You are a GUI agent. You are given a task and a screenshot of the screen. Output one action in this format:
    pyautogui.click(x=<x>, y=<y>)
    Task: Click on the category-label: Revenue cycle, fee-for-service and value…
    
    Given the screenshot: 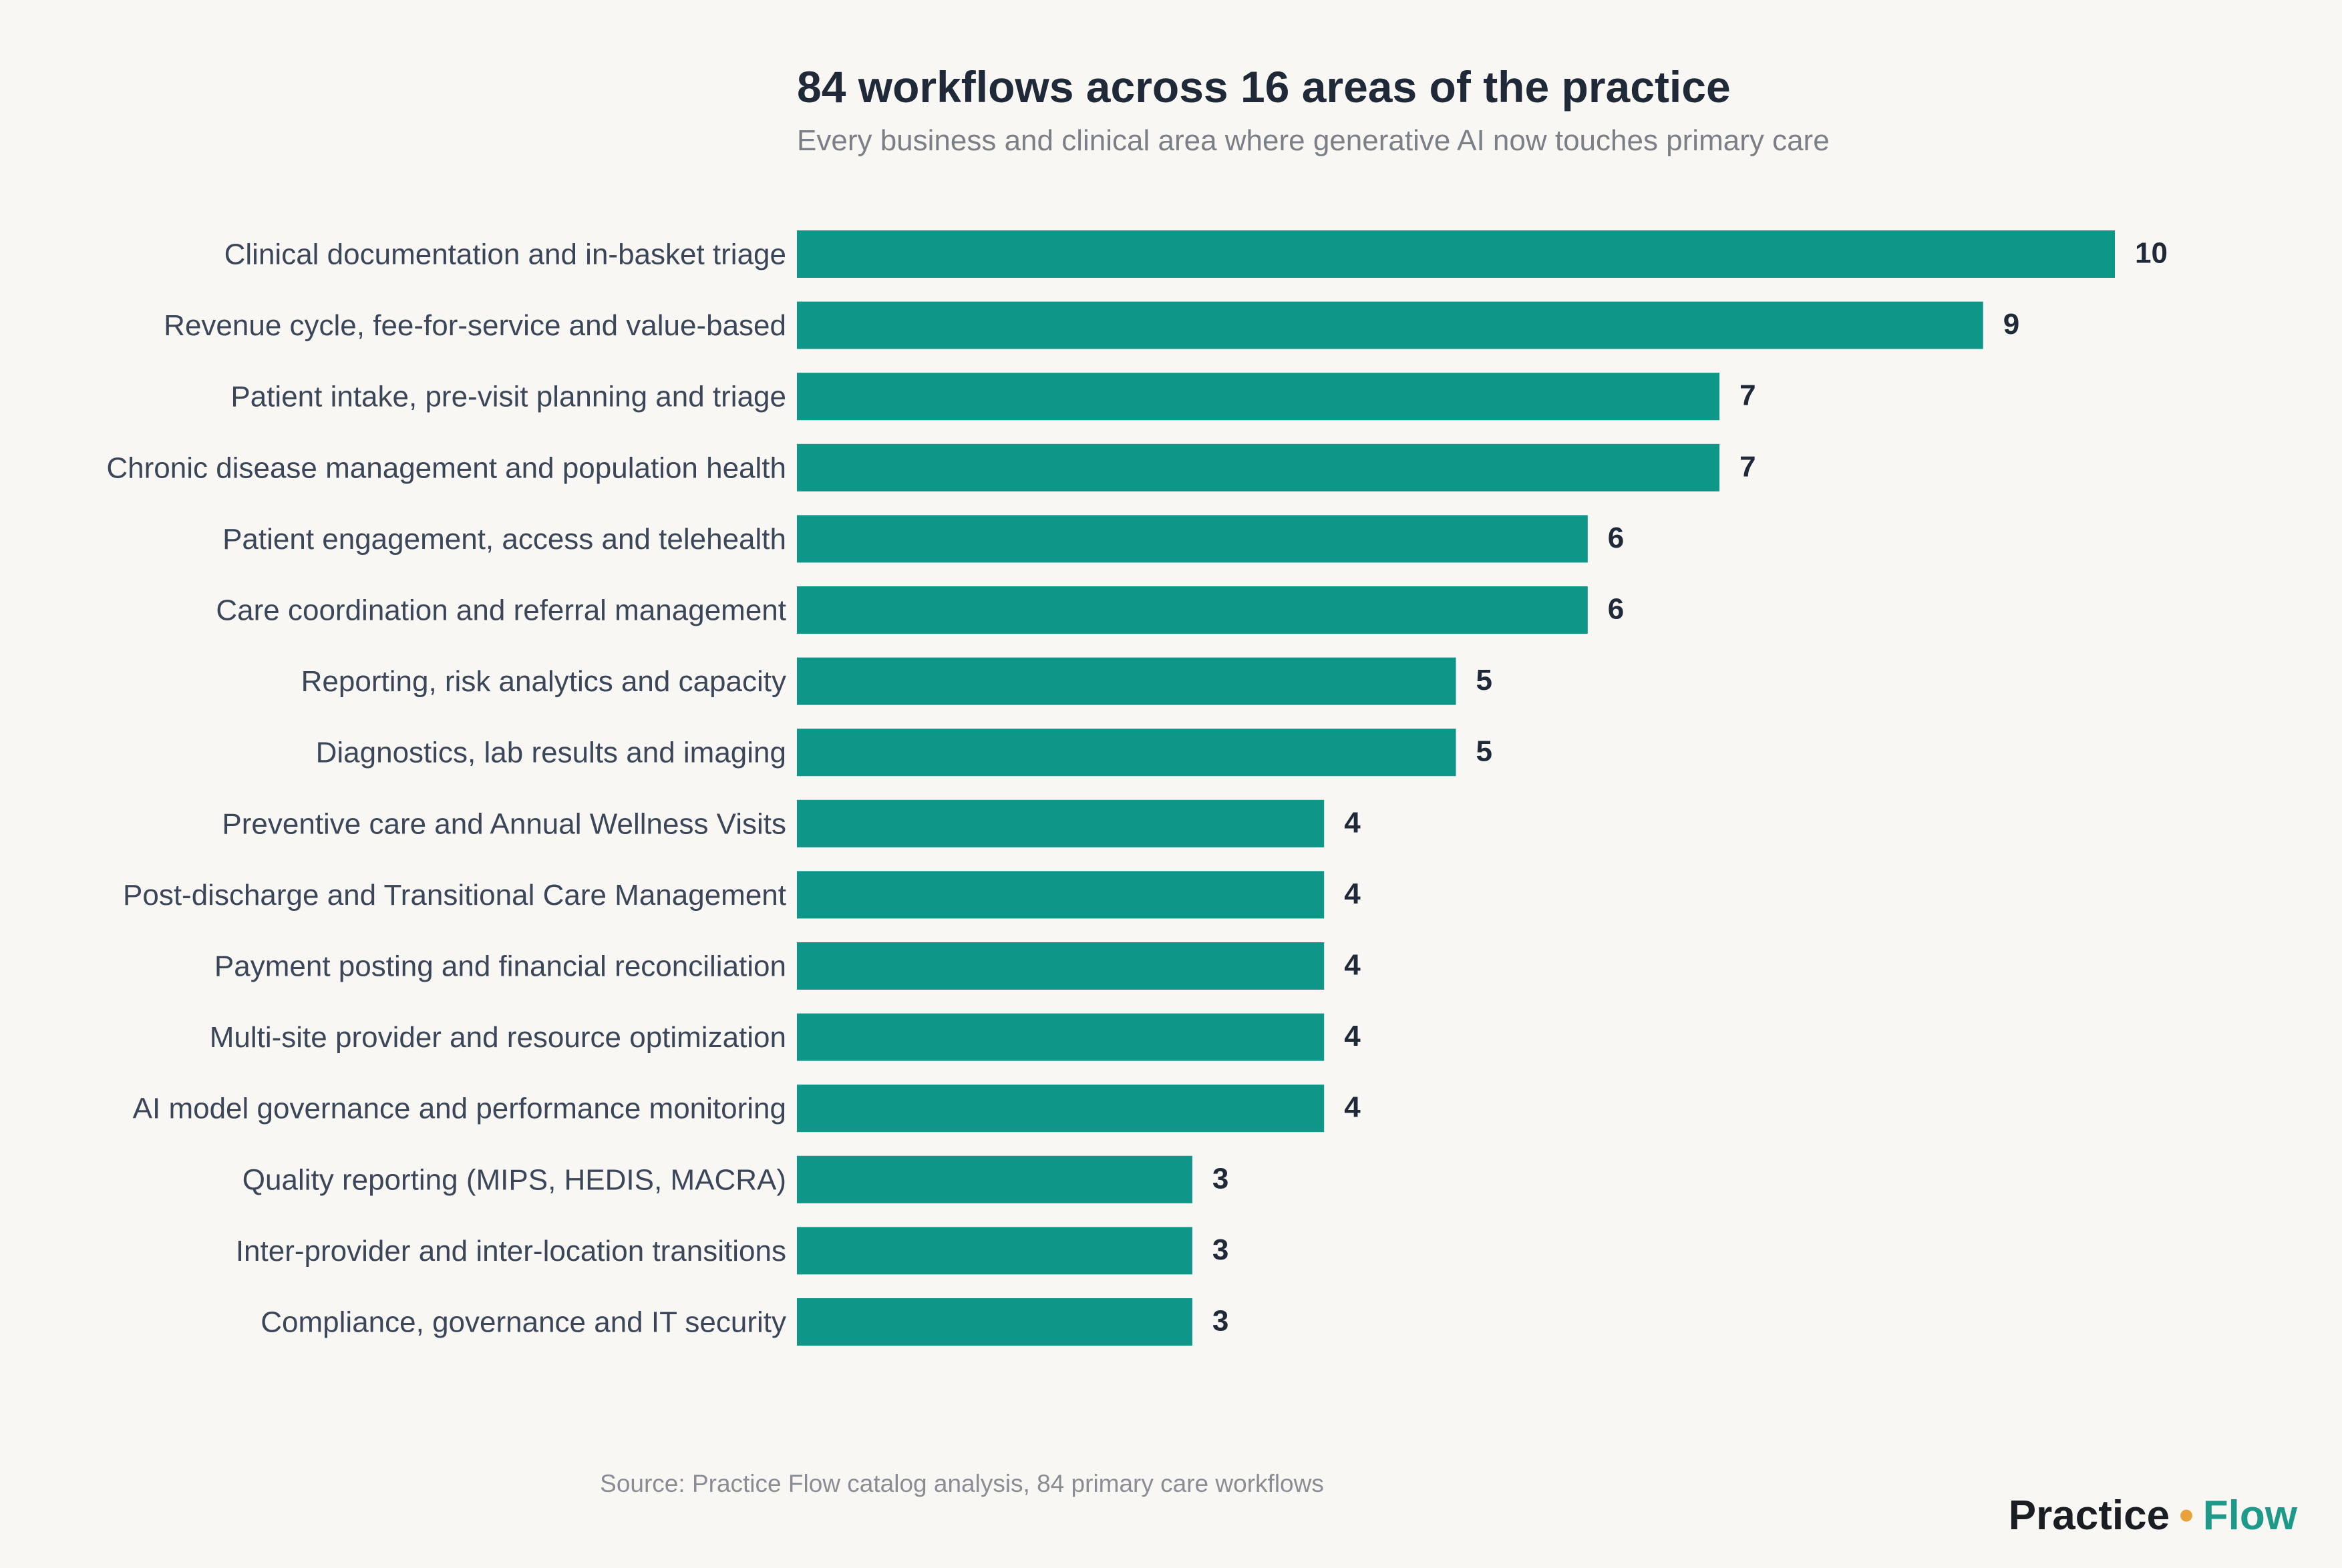 What is the action you would take?
    pyautogui.click(x=475, y=325)
    